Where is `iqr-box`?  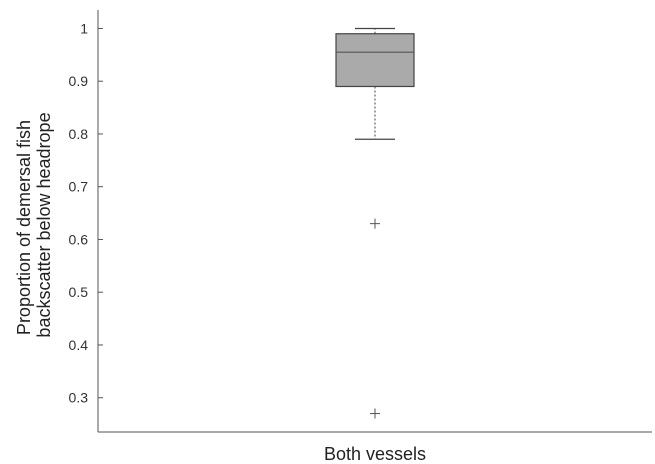
iqr-box is located at coordinates (375, 60).